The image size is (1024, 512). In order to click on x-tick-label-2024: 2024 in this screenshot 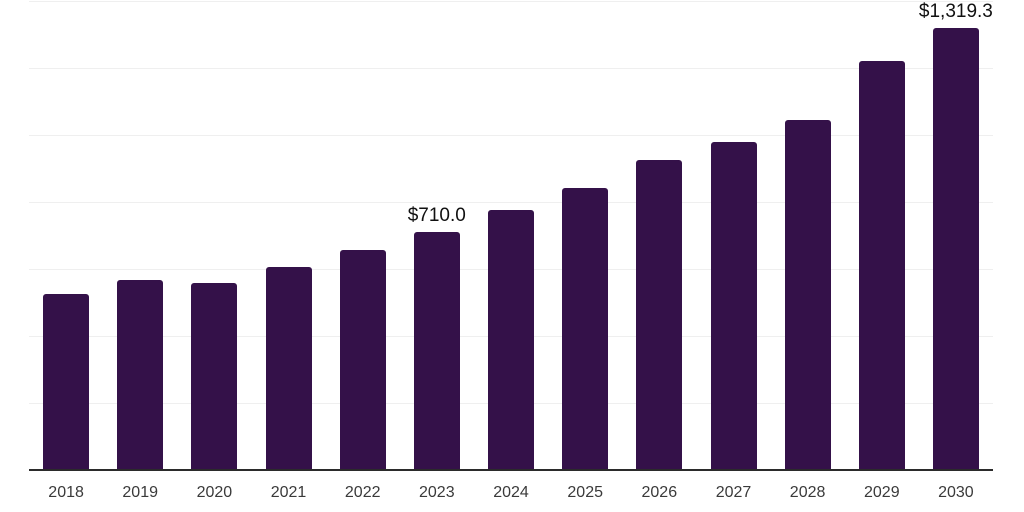, I will do `click(511, 492)`.